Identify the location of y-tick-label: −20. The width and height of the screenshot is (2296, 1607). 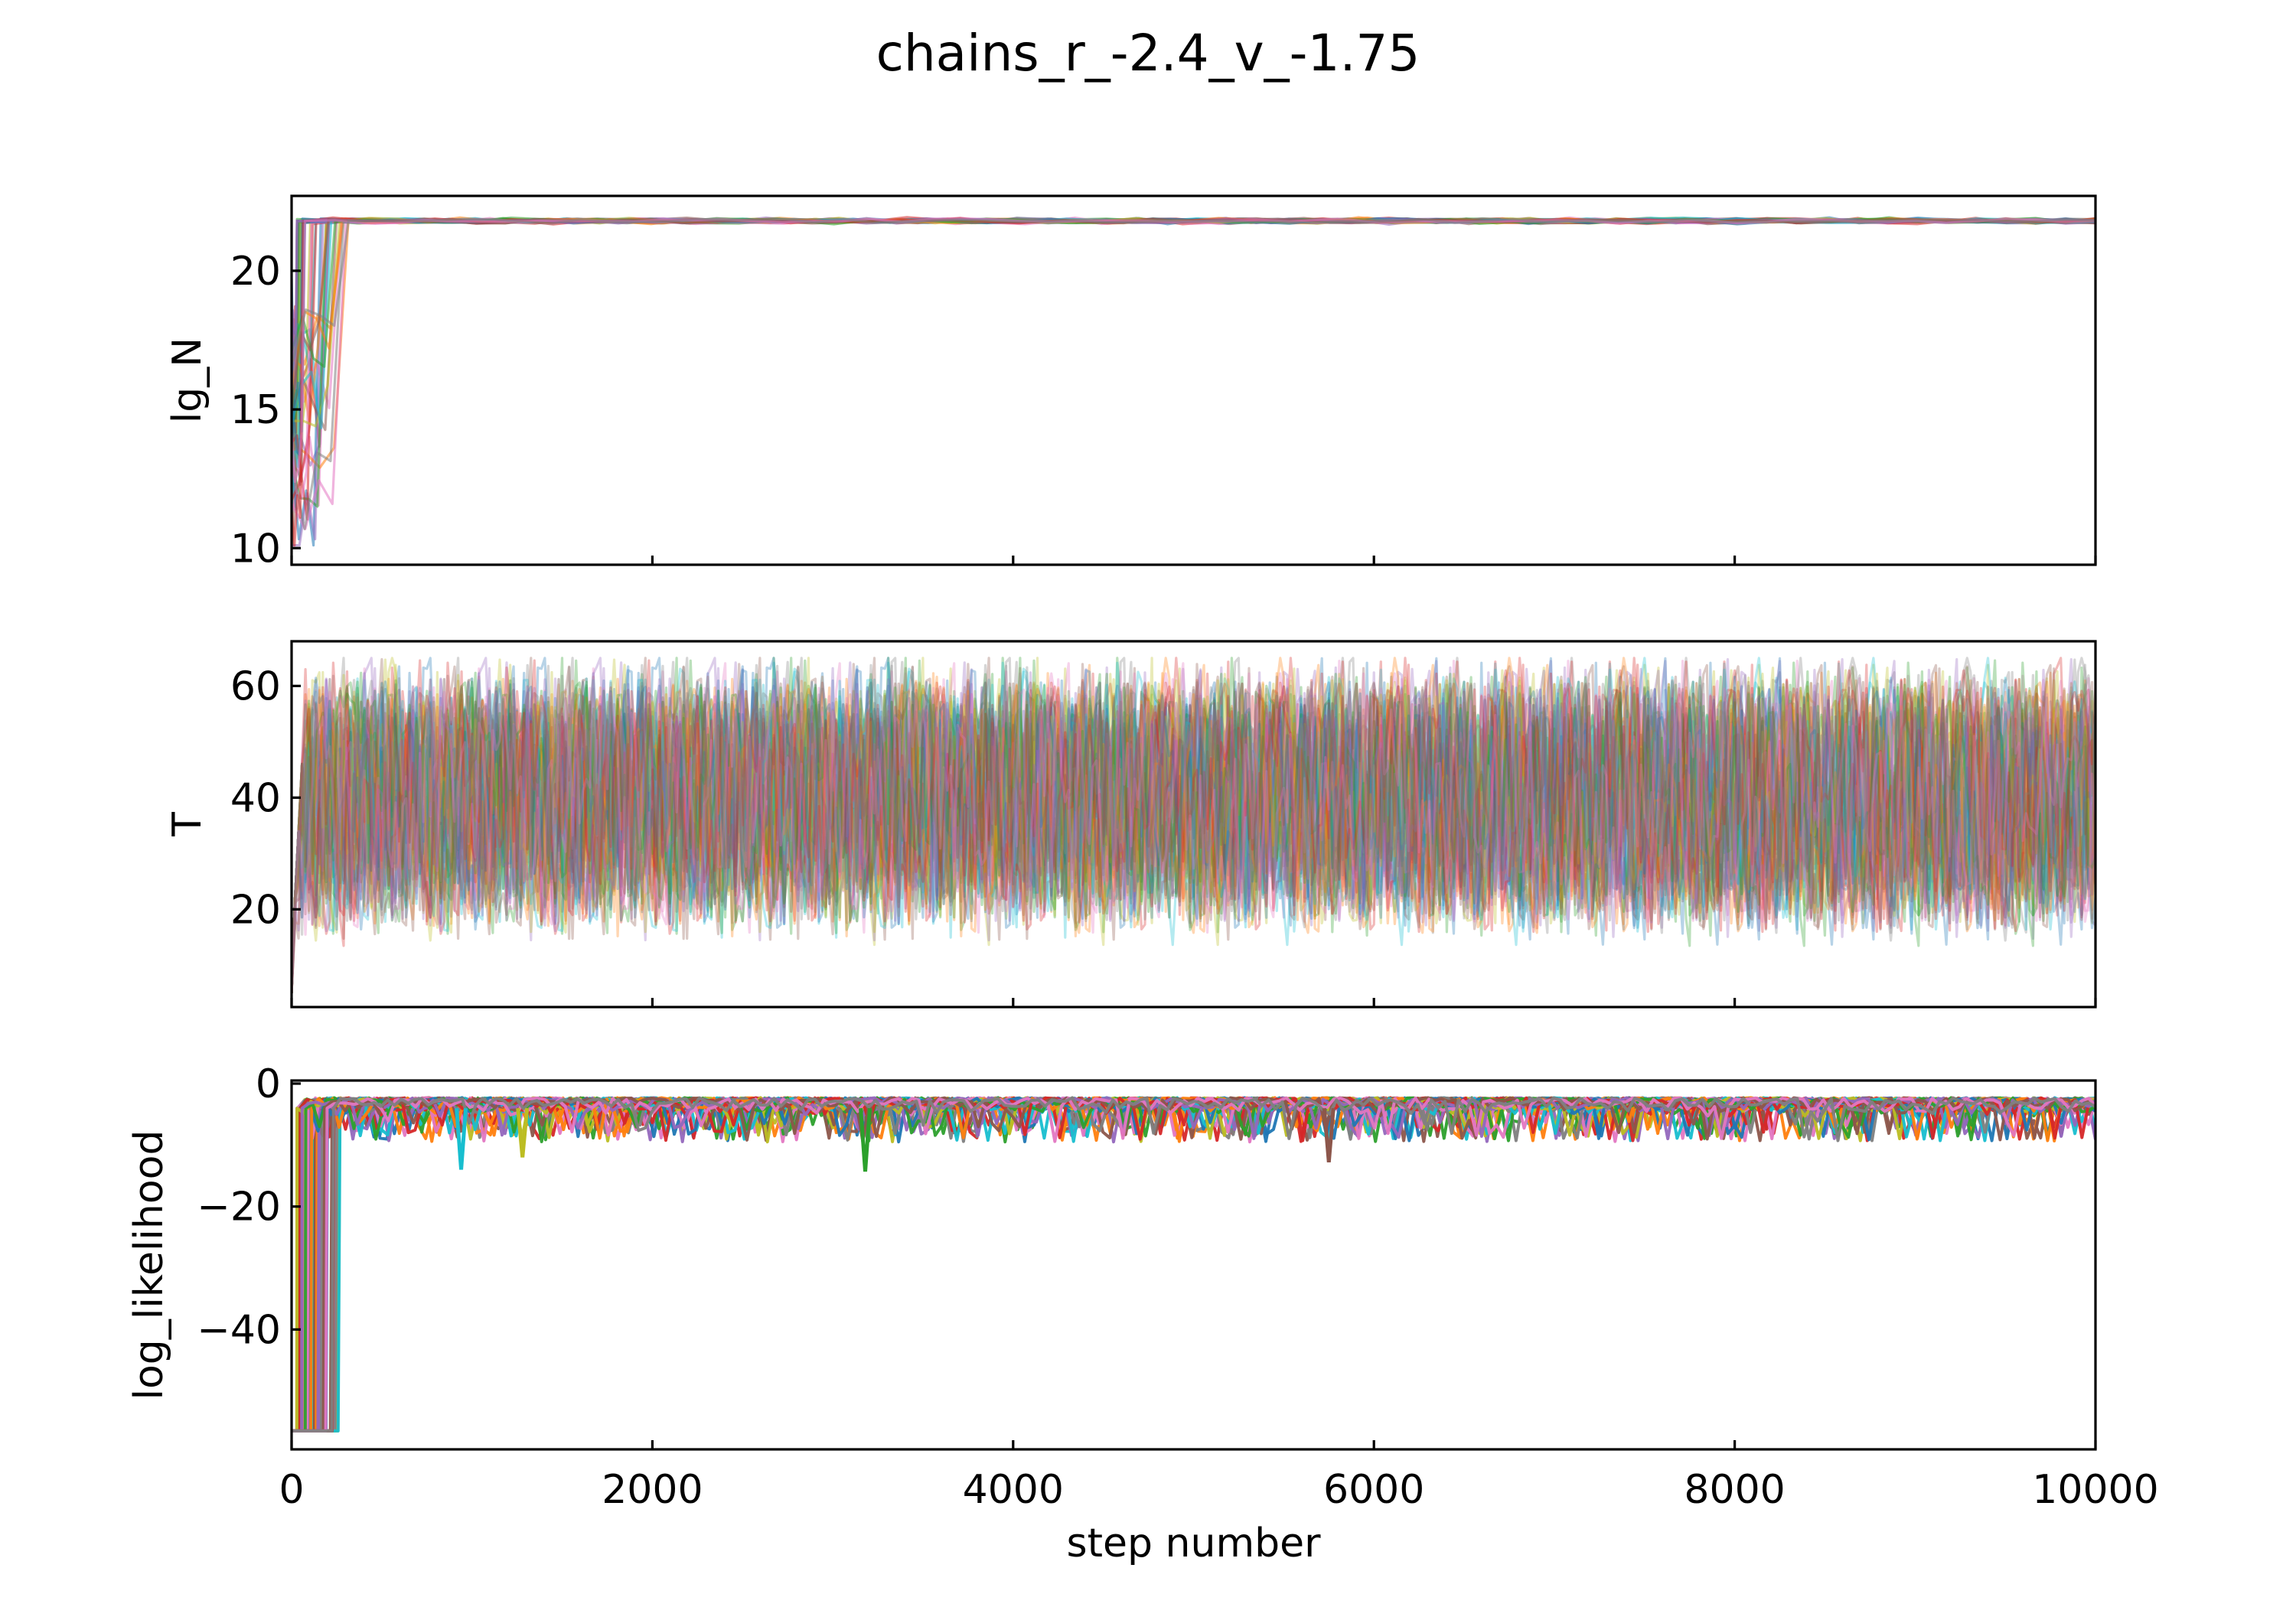
(239, 1208).